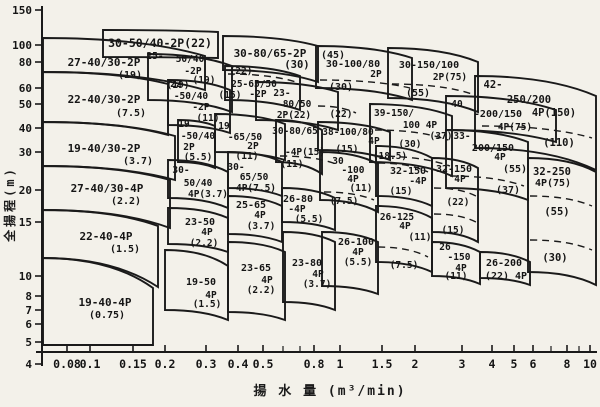 Image resolution: width=600 pixels, height=407 pixels. What do you see at coordinates (410, 144) in the screenshot?
I see `region-label-39-150-100-4P: (30)` at bounding box center [410, 144].